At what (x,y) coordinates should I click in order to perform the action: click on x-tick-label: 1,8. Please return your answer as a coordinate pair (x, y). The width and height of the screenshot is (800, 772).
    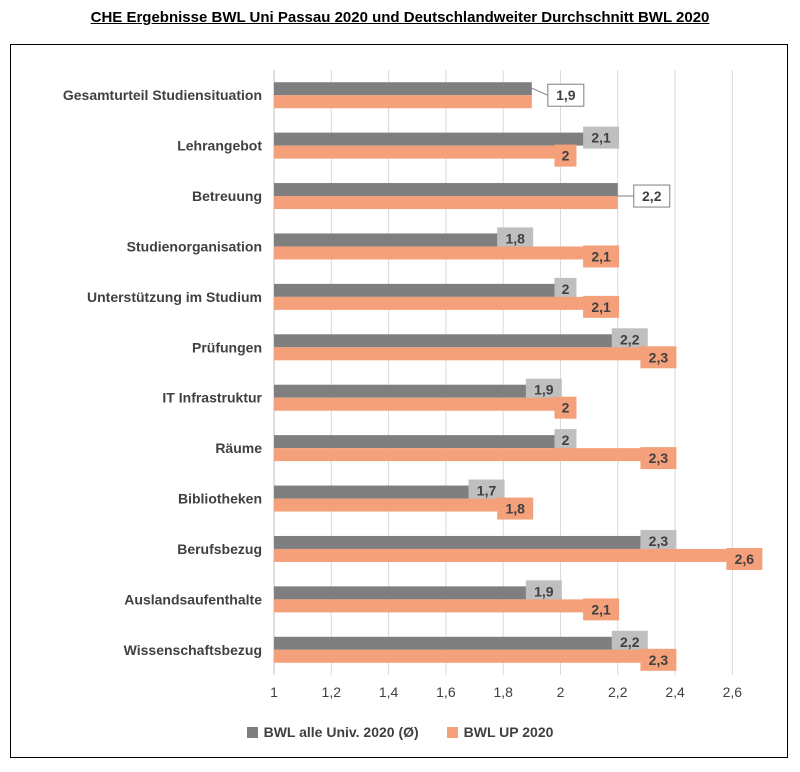
    Looking at the image, I should click on (503, 692).